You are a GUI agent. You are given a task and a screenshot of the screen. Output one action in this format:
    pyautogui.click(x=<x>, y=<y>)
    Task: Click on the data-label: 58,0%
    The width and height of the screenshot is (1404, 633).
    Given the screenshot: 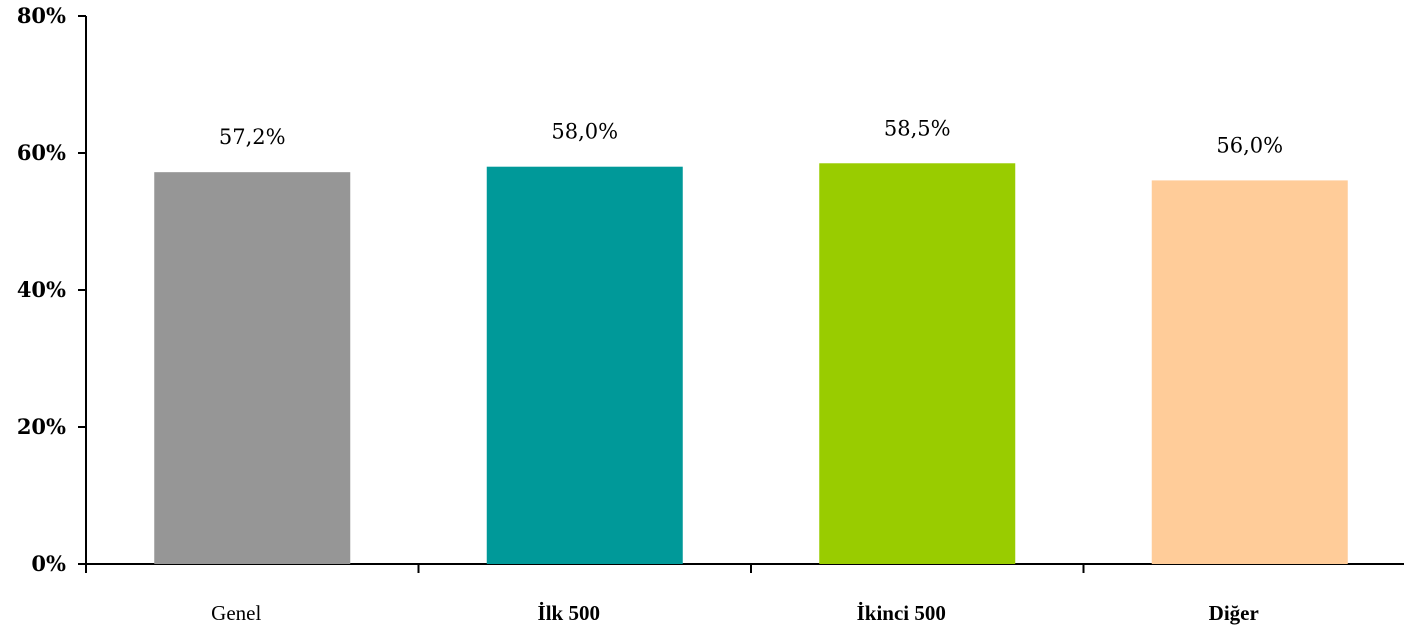 What is the action you would take?
    pyautogui.click(x=584, y=132)
    